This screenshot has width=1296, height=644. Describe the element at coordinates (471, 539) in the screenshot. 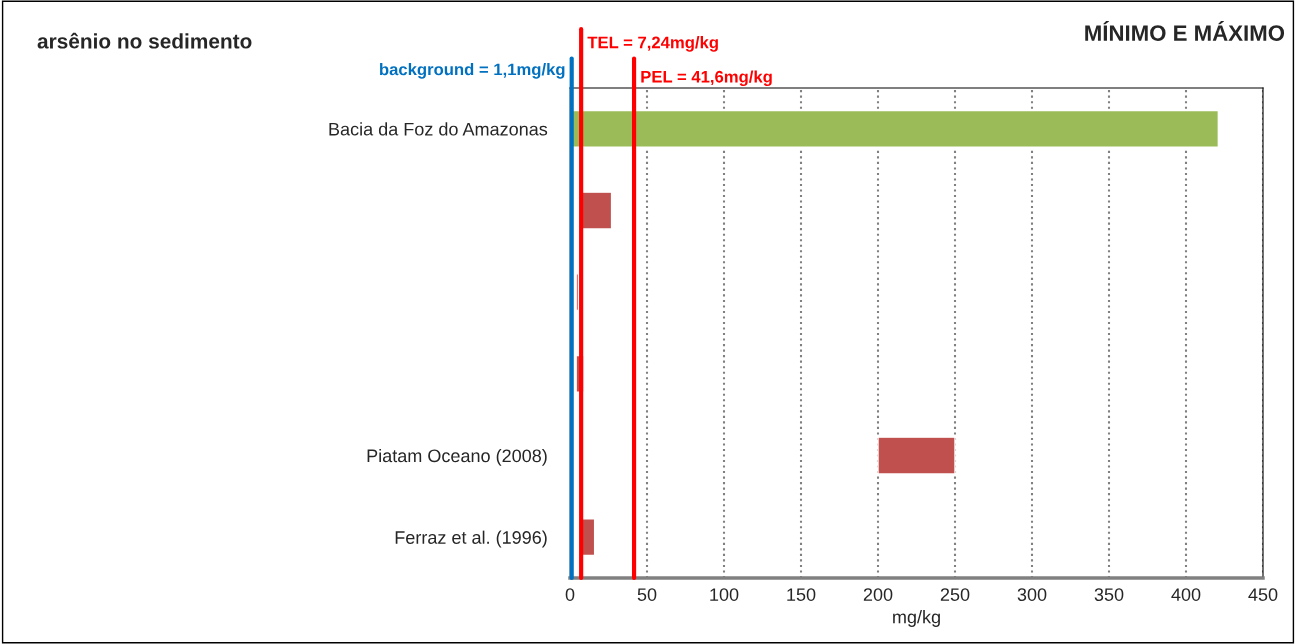

I see `y-tick-label: Ferraz et al. (1996)` at that location.